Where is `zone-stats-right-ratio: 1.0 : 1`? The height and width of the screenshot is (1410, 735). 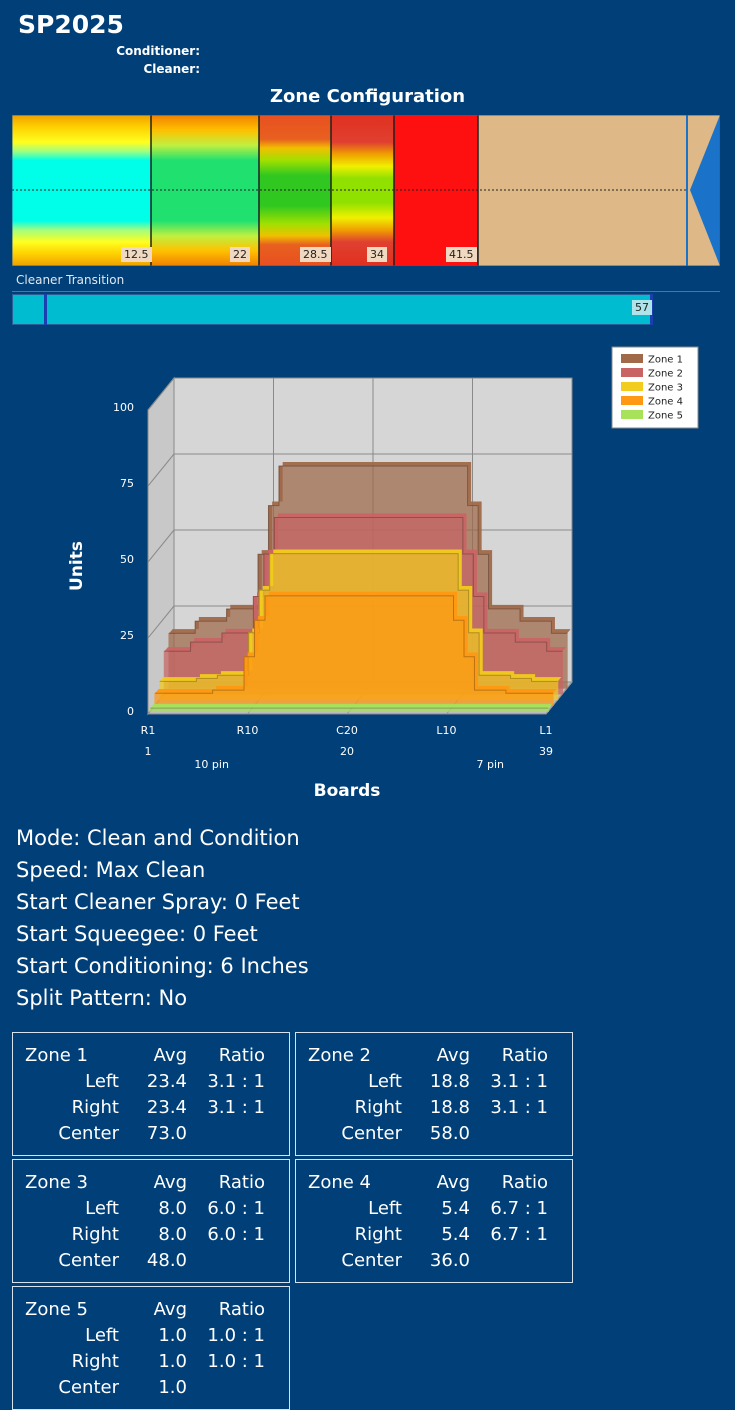 zone-stats-right-ratio: 1.0 : 1 is located at coordinates (236, 1361).